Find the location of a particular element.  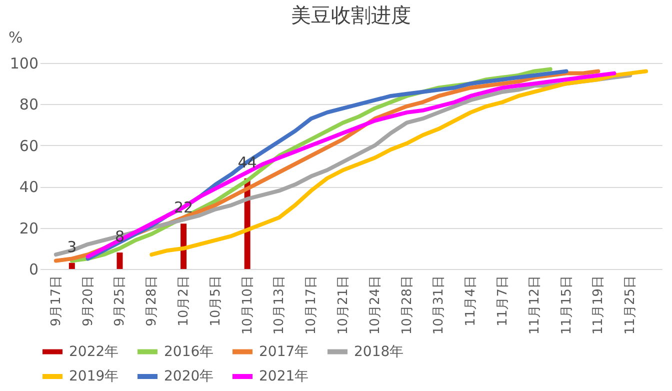

x-tick-label: 10月10日 is located at coordinates (248, 305).